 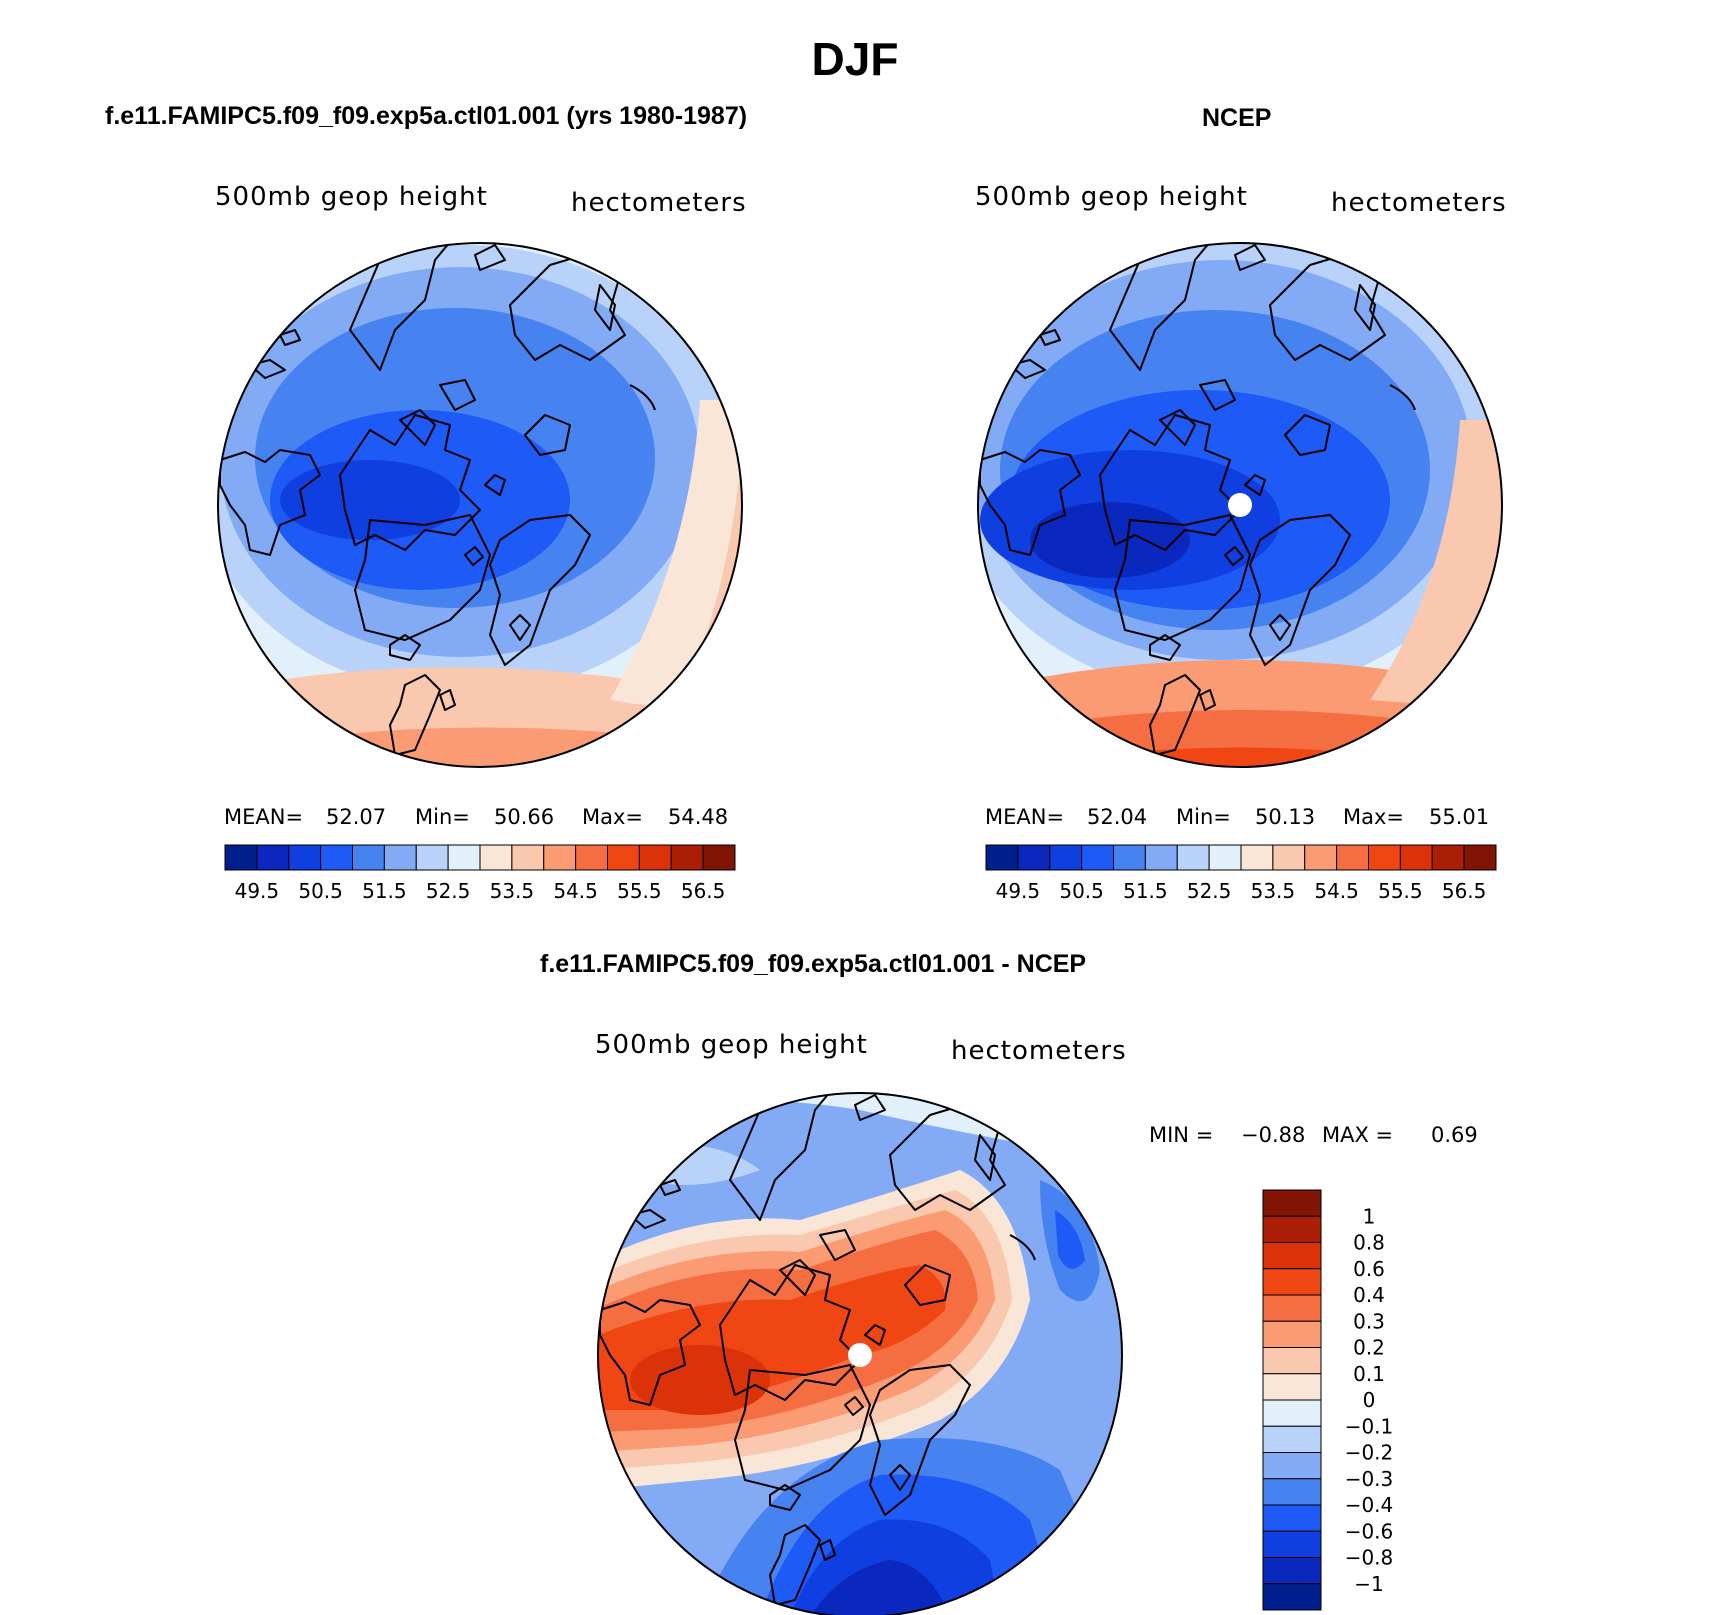 What do you see at coordinates (351, 197) in the screenshot?
I see `model-variable-label: 500mb geop height` at bounding box center [351, 197].